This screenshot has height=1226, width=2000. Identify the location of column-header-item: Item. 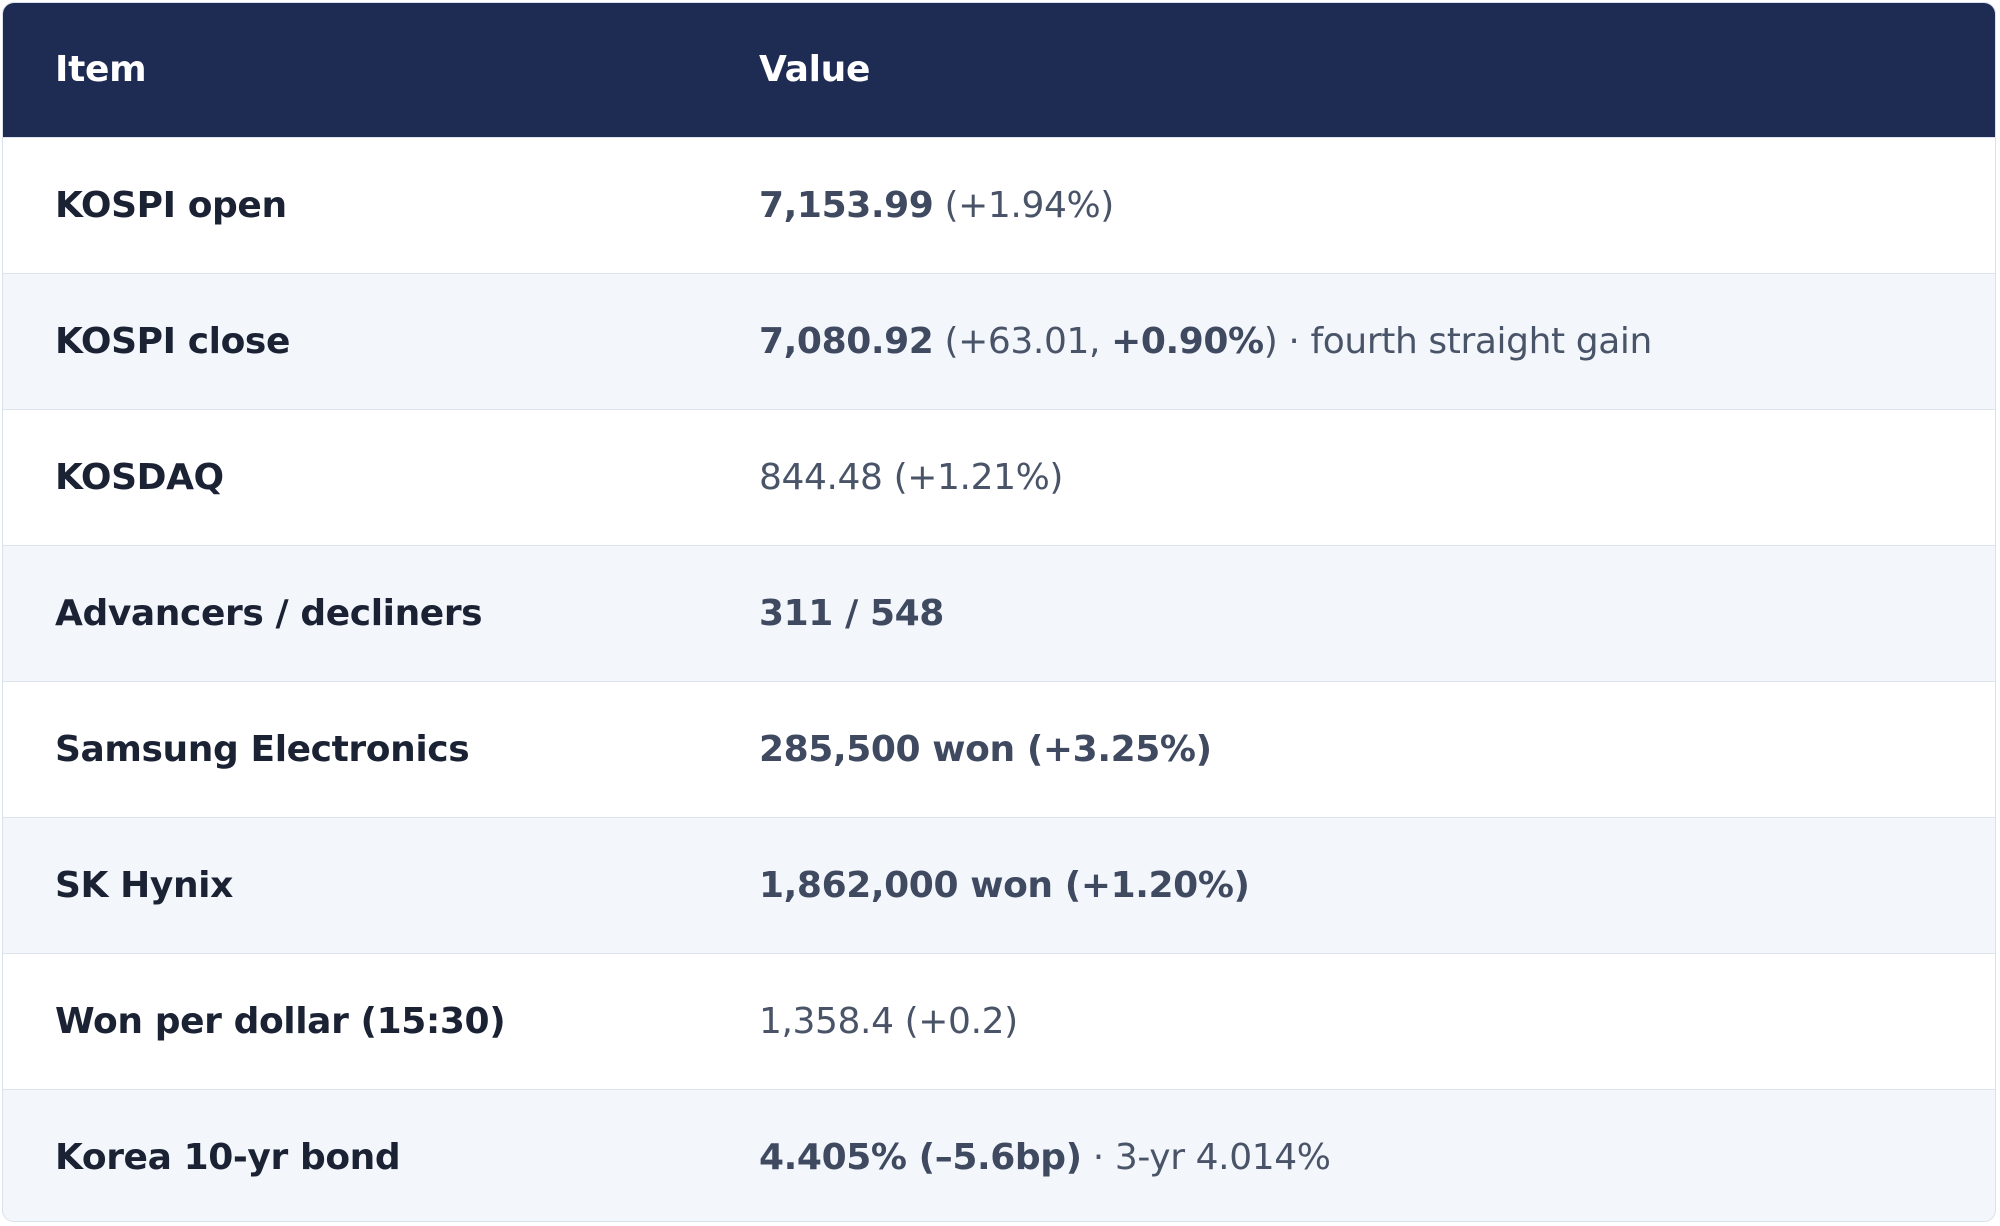
(101, 70).